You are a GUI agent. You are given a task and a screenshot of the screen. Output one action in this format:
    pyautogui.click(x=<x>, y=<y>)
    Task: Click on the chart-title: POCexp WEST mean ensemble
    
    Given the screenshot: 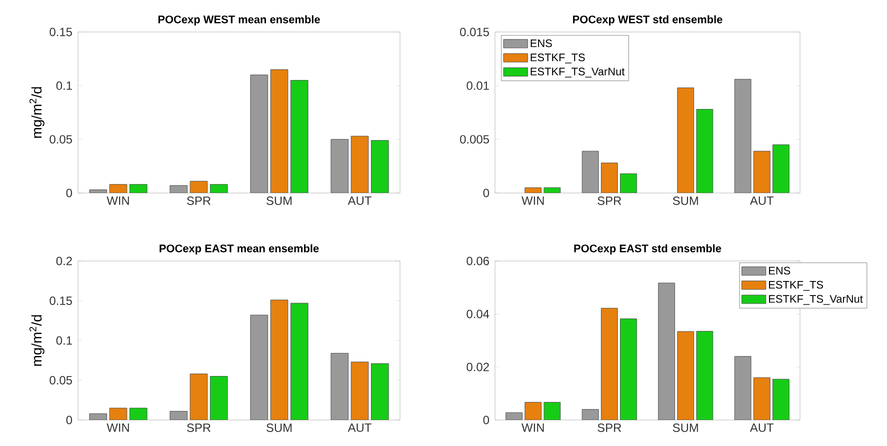 What is the action you would take?
    pyautogui.click(x=239, y=20)
    